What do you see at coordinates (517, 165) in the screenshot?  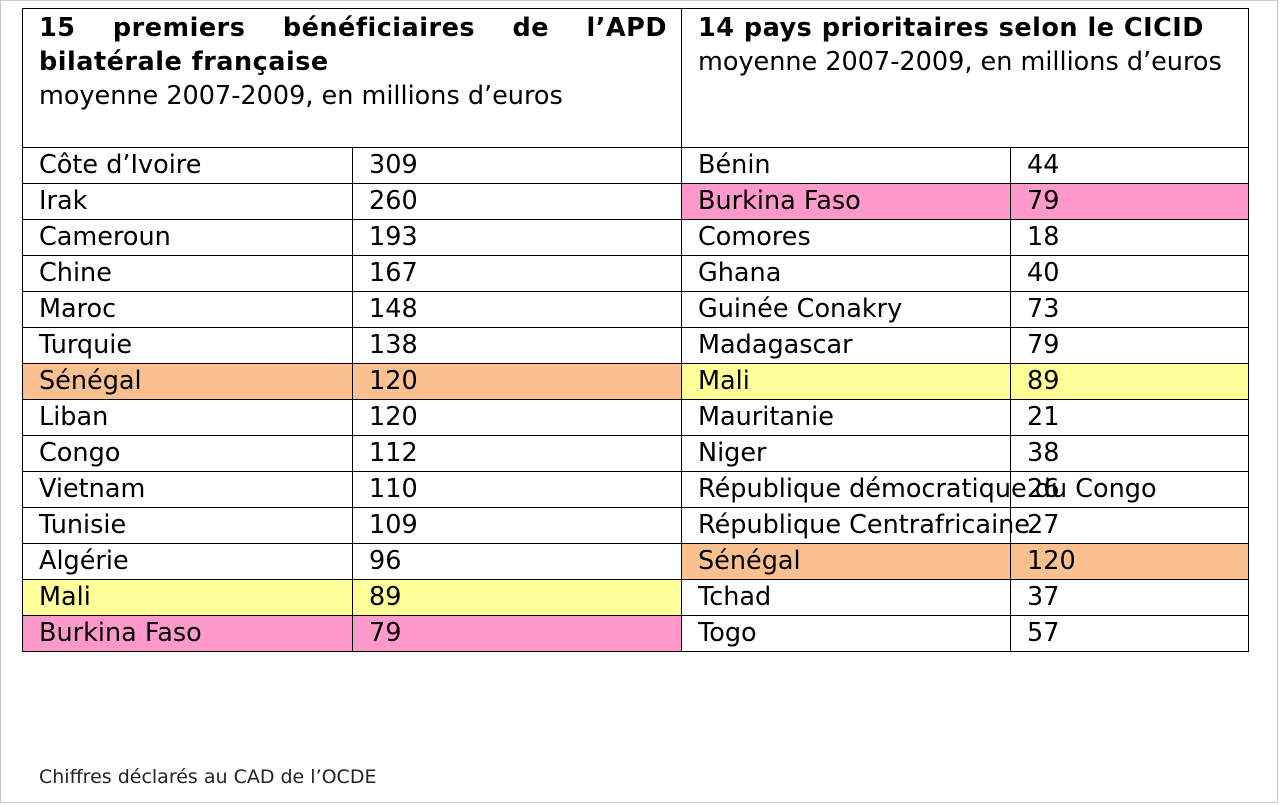 I see `left-value: 309` at bounding box center [517, 165].